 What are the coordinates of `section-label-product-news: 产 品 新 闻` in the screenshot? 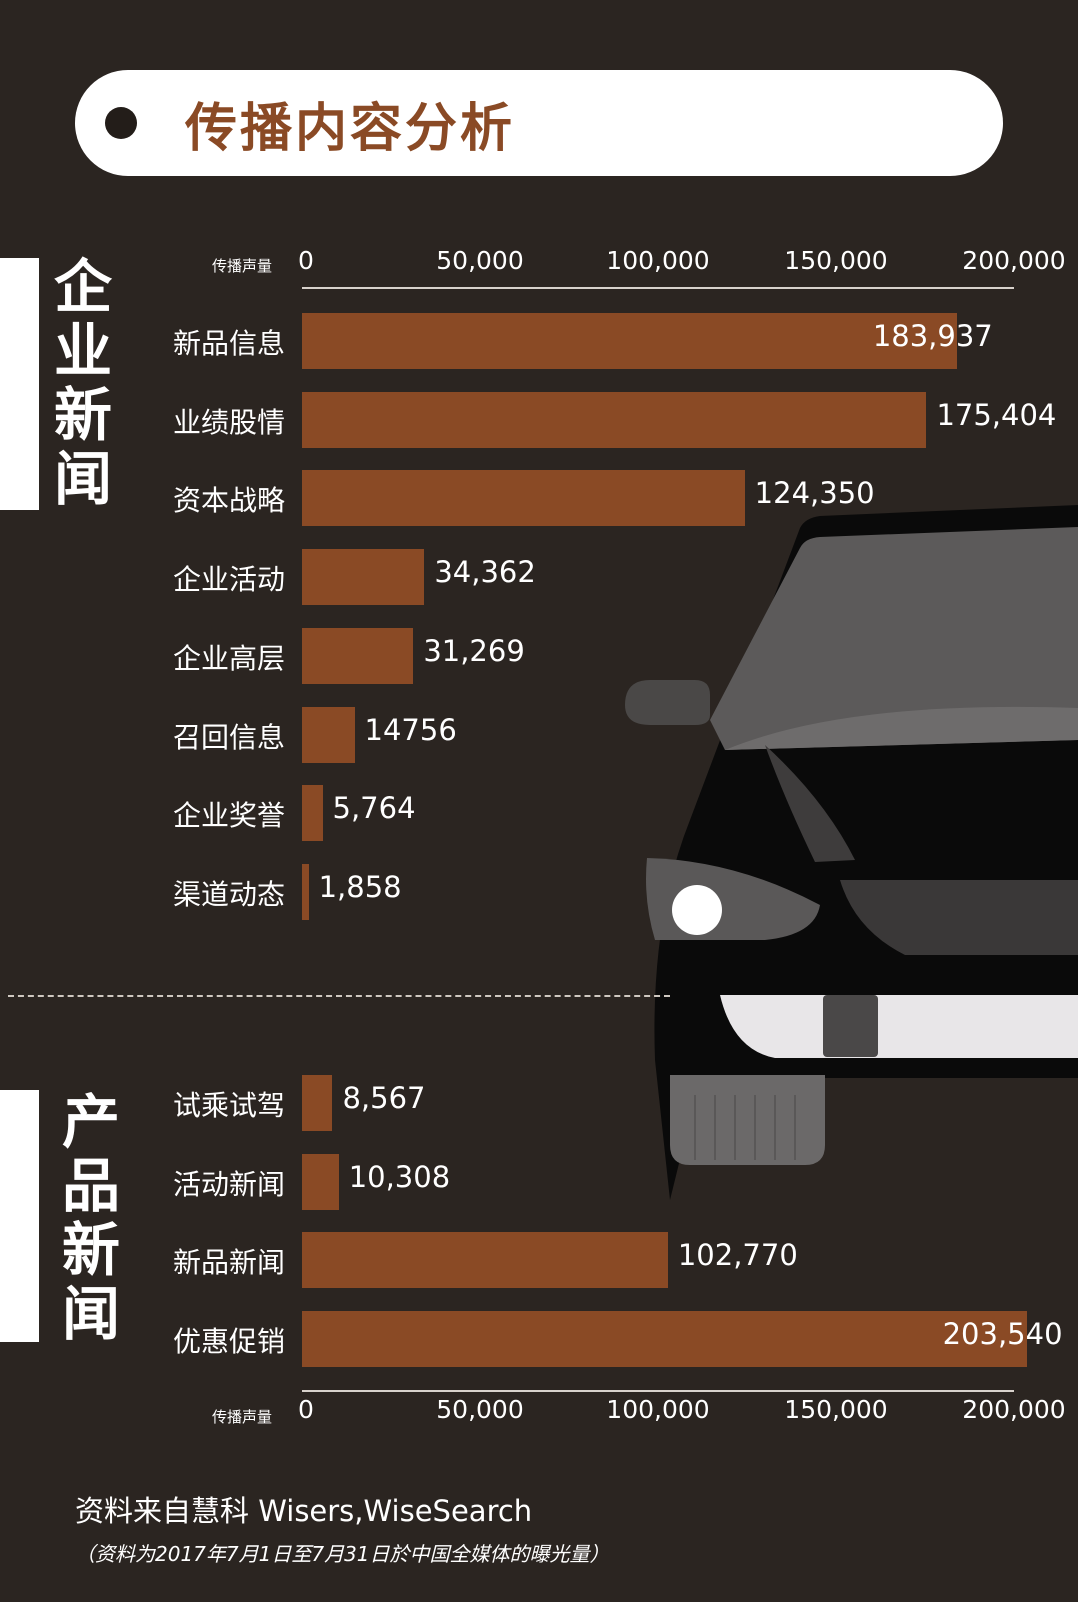 It's located at (91, 1218).